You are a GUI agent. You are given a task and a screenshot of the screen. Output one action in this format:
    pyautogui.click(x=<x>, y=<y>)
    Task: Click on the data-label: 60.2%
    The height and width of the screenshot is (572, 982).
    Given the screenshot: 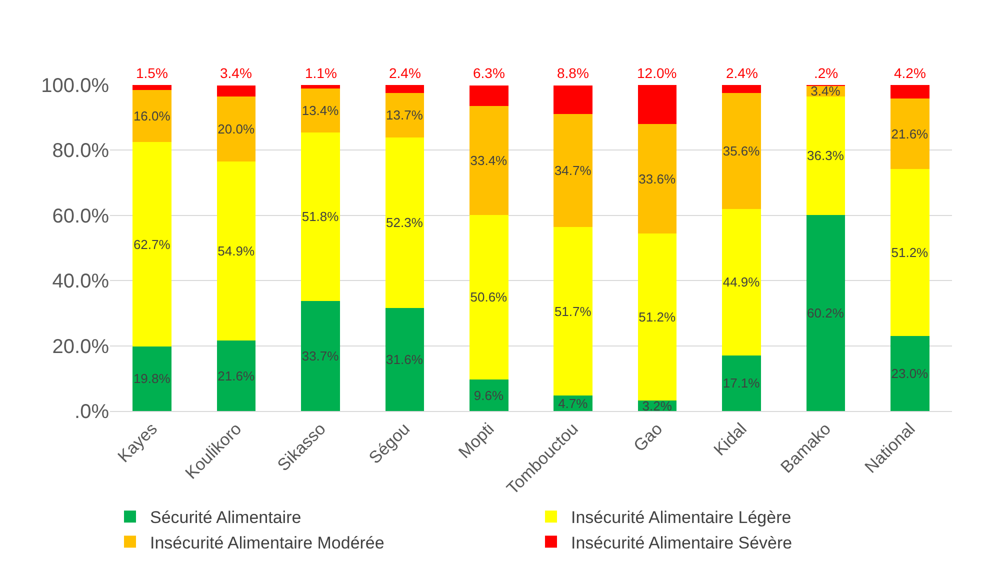 What is the action you would take?
    pyautogui.click(x=825, y=312)
    